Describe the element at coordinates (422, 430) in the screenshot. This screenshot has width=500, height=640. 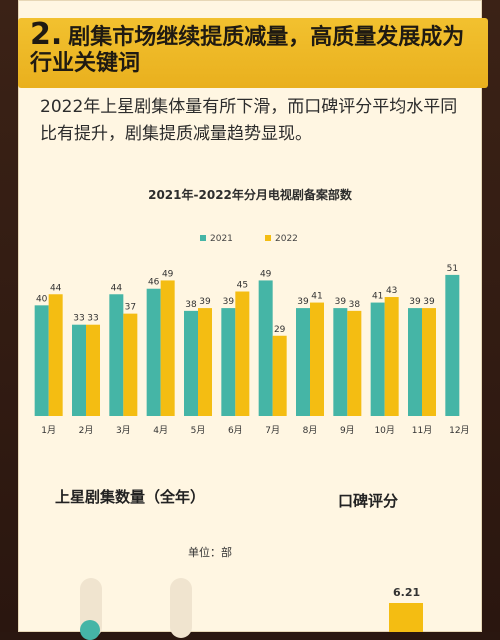
I see `x-tick-label: 11月` at that location.